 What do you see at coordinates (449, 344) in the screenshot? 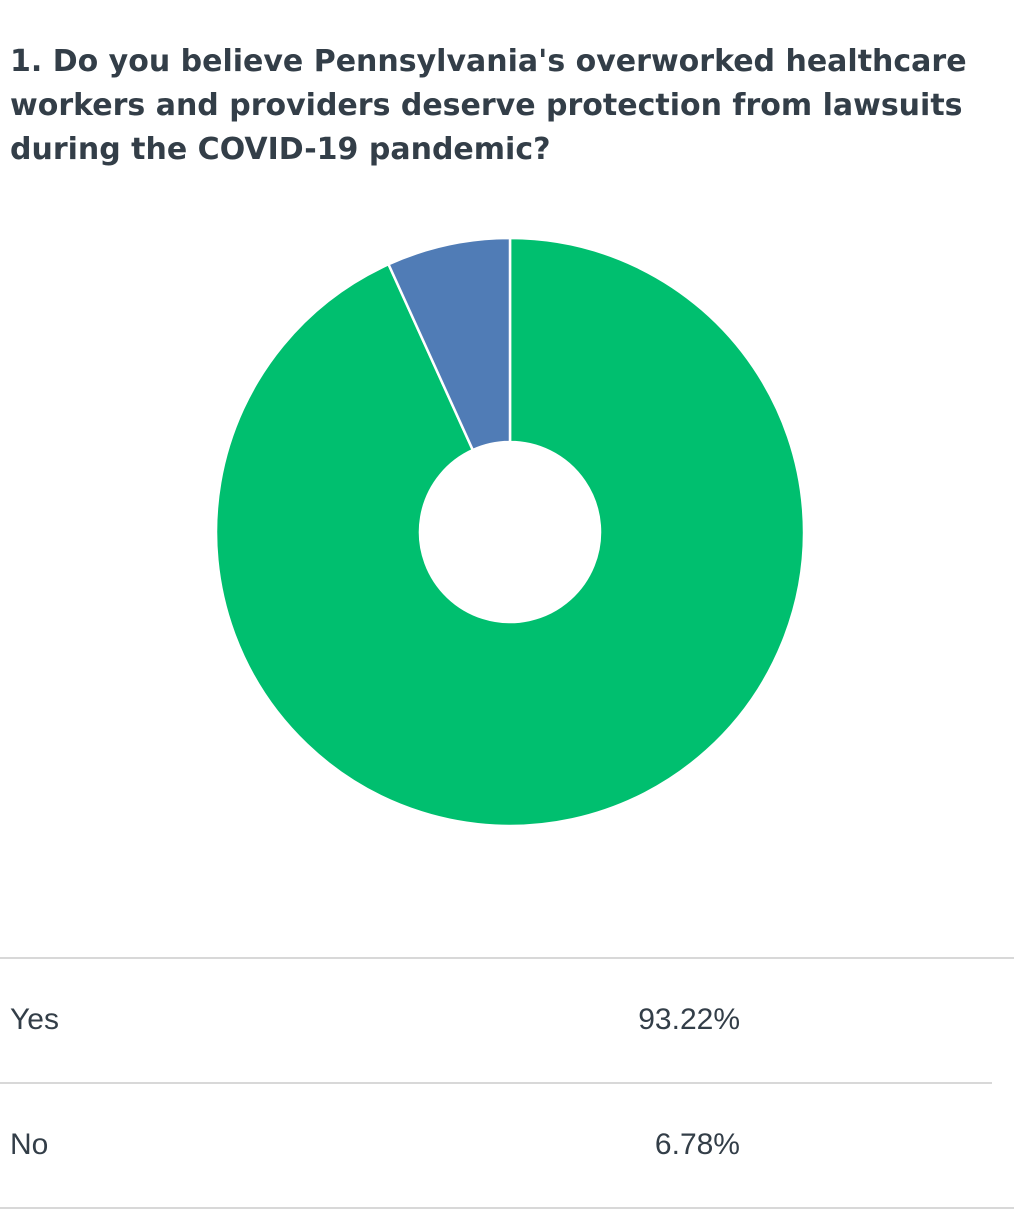
I see `pie-slice` at bounding box center [449, 344].